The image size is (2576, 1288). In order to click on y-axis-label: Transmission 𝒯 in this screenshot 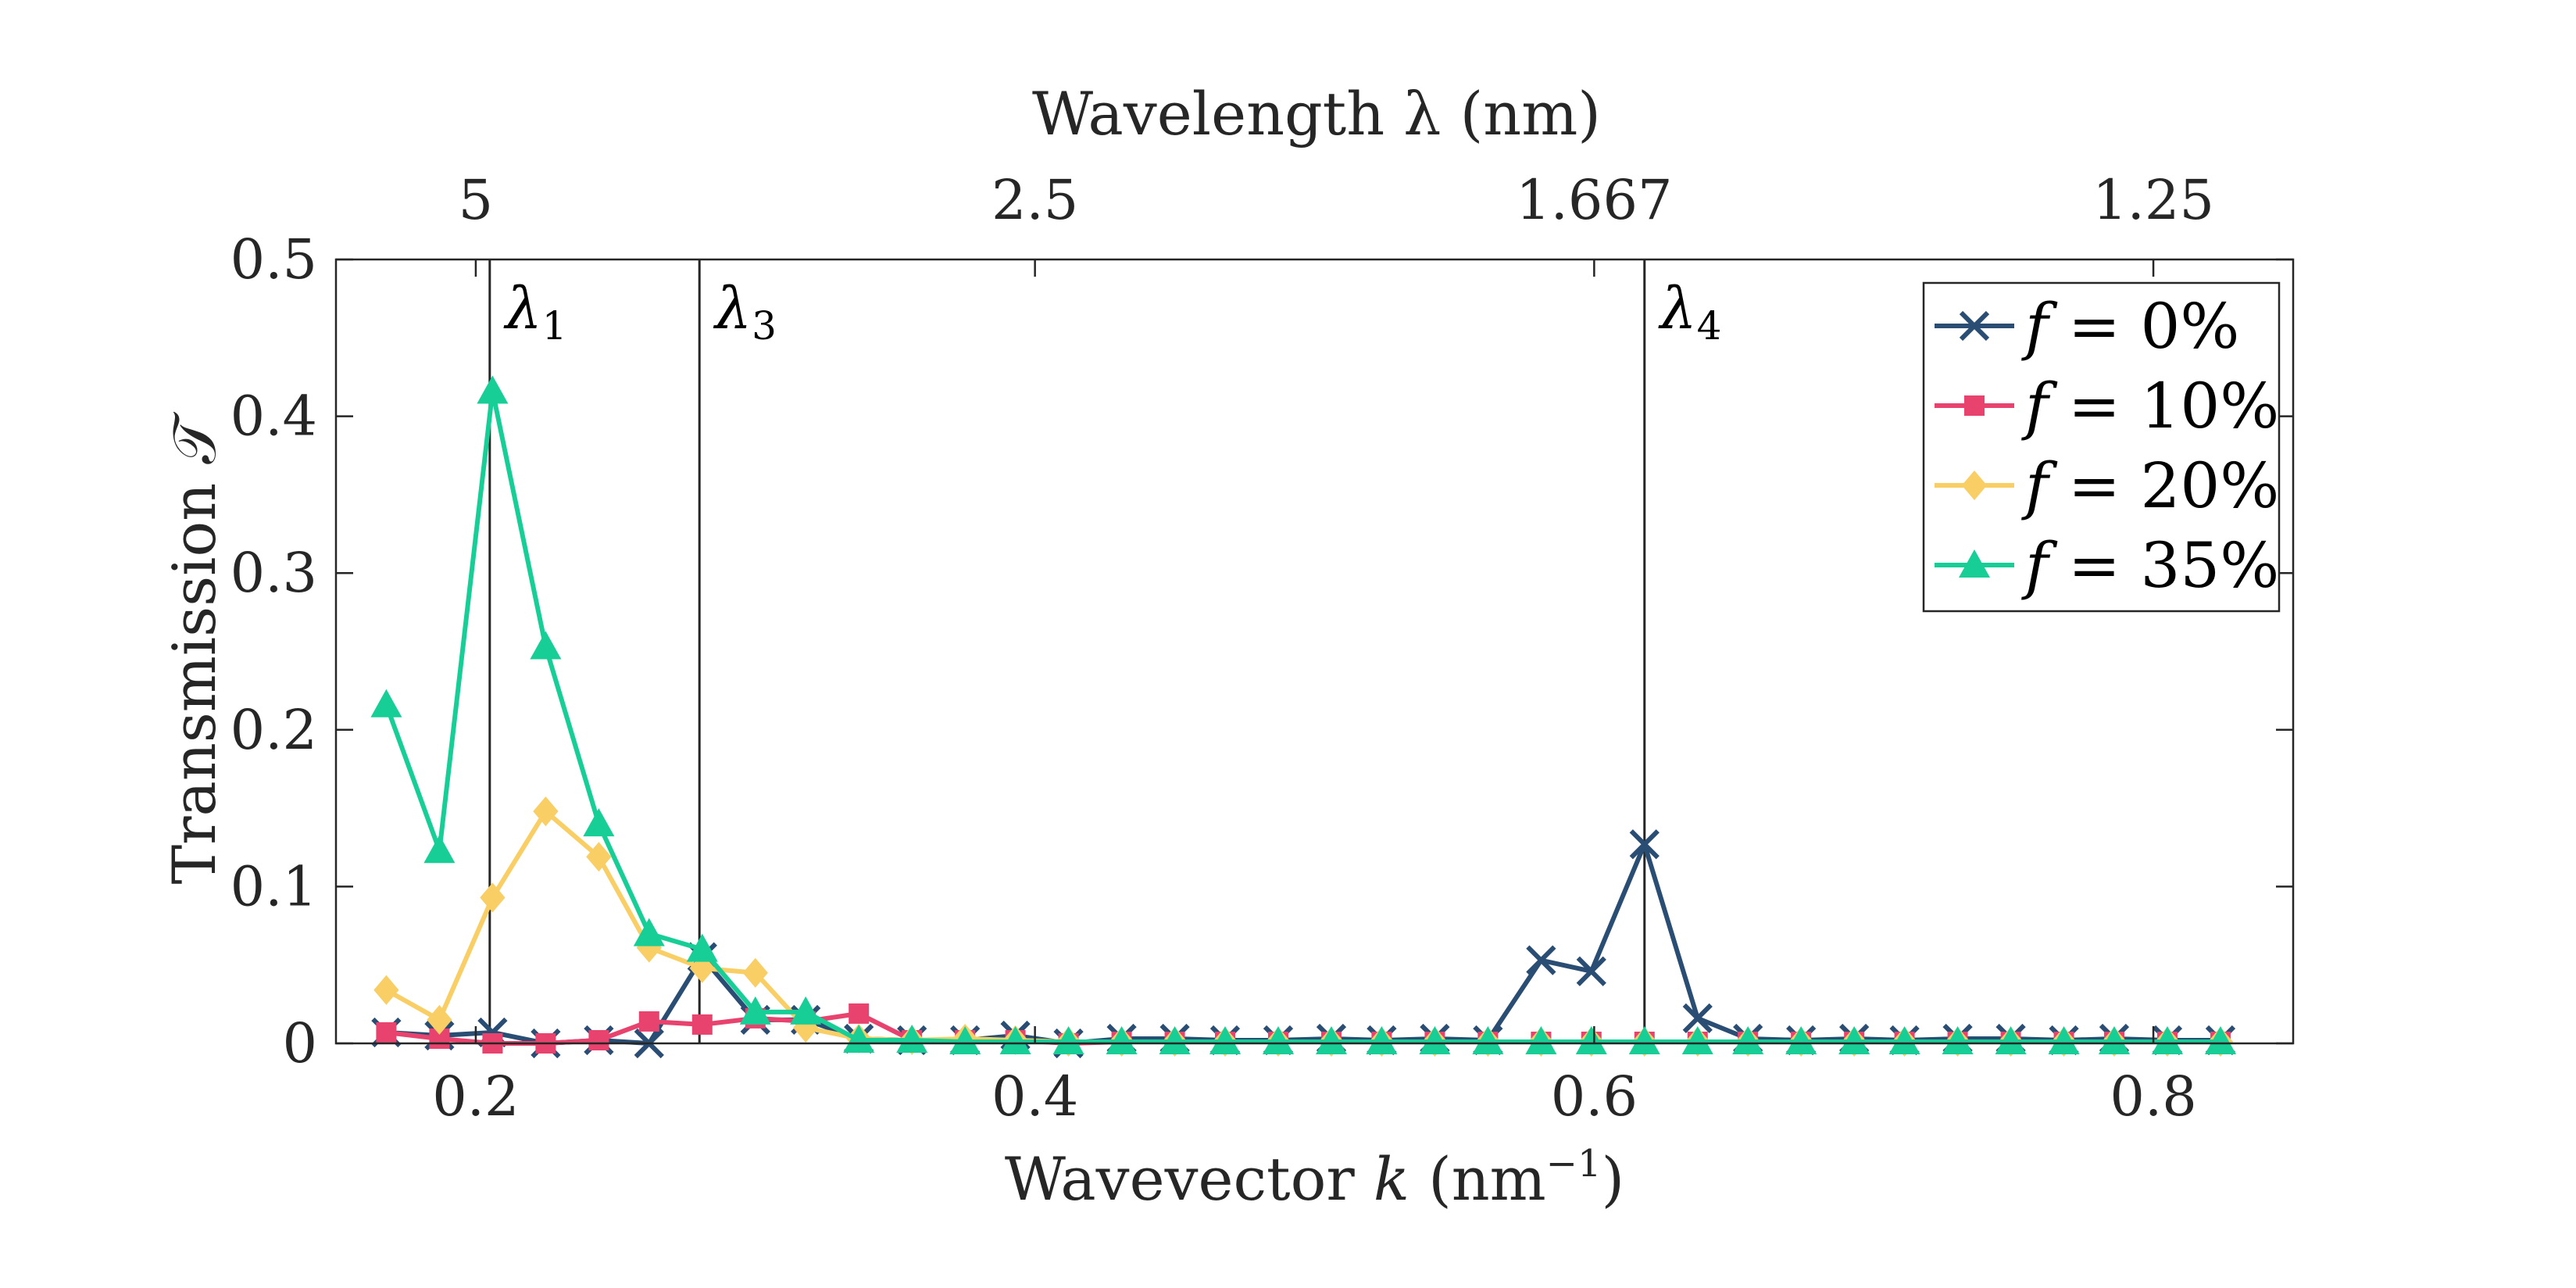, I will do `click(194, 648)`.